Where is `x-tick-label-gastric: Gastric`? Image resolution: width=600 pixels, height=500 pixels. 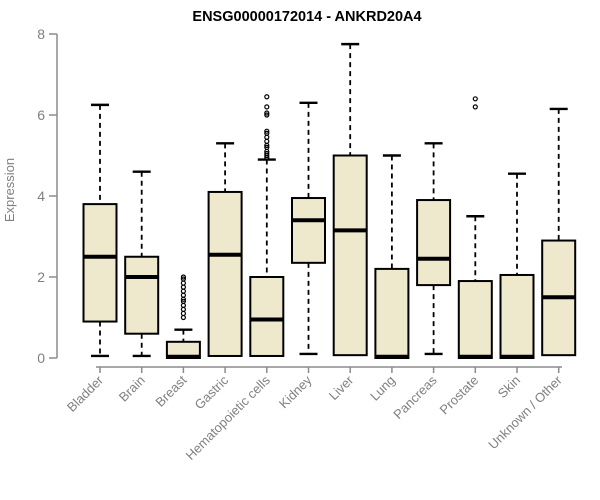
x-tick-label-gastric: Gastric is located at coordinates (212, 392).